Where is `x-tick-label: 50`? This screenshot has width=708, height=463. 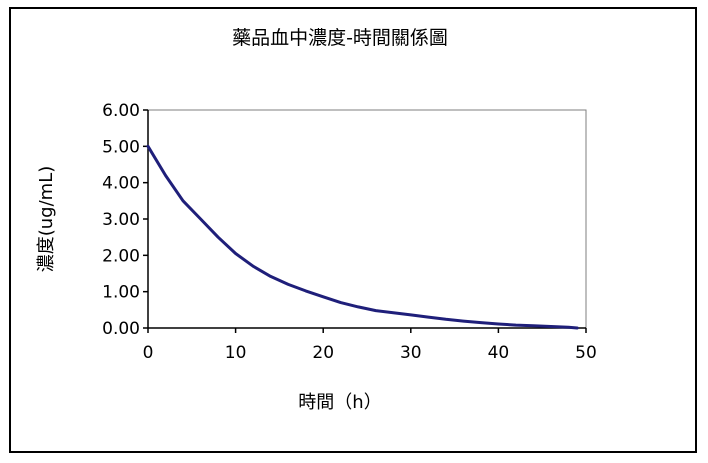 x-tick-label: 50 is located at coordinates (586, 353).